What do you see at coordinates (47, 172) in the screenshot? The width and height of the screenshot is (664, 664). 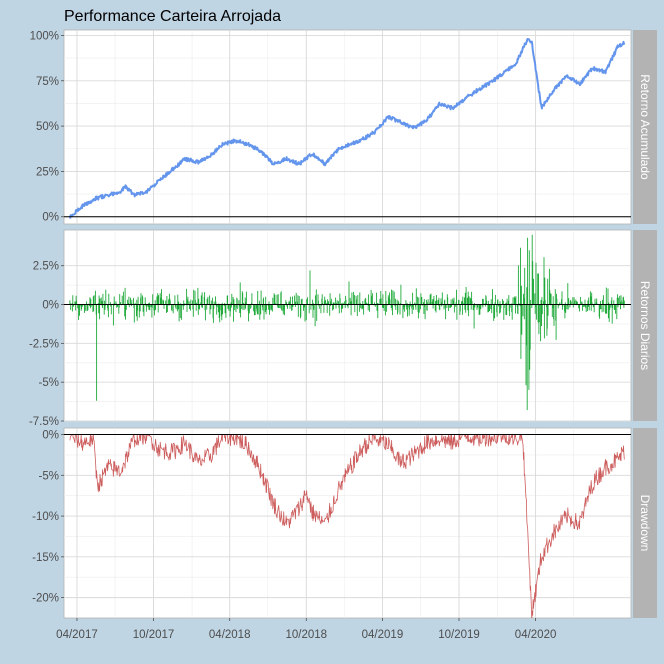 I see `y-tick-label: 25%` at bounding box center [47, 172].